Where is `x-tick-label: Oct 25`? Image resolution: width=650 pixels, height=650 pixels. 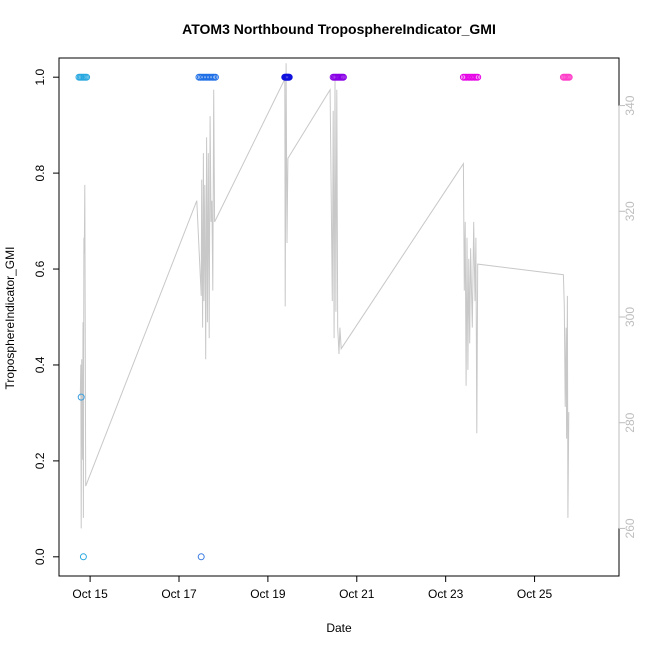
x-tick-label: Oct 25 is located at coordinates (535, 594).